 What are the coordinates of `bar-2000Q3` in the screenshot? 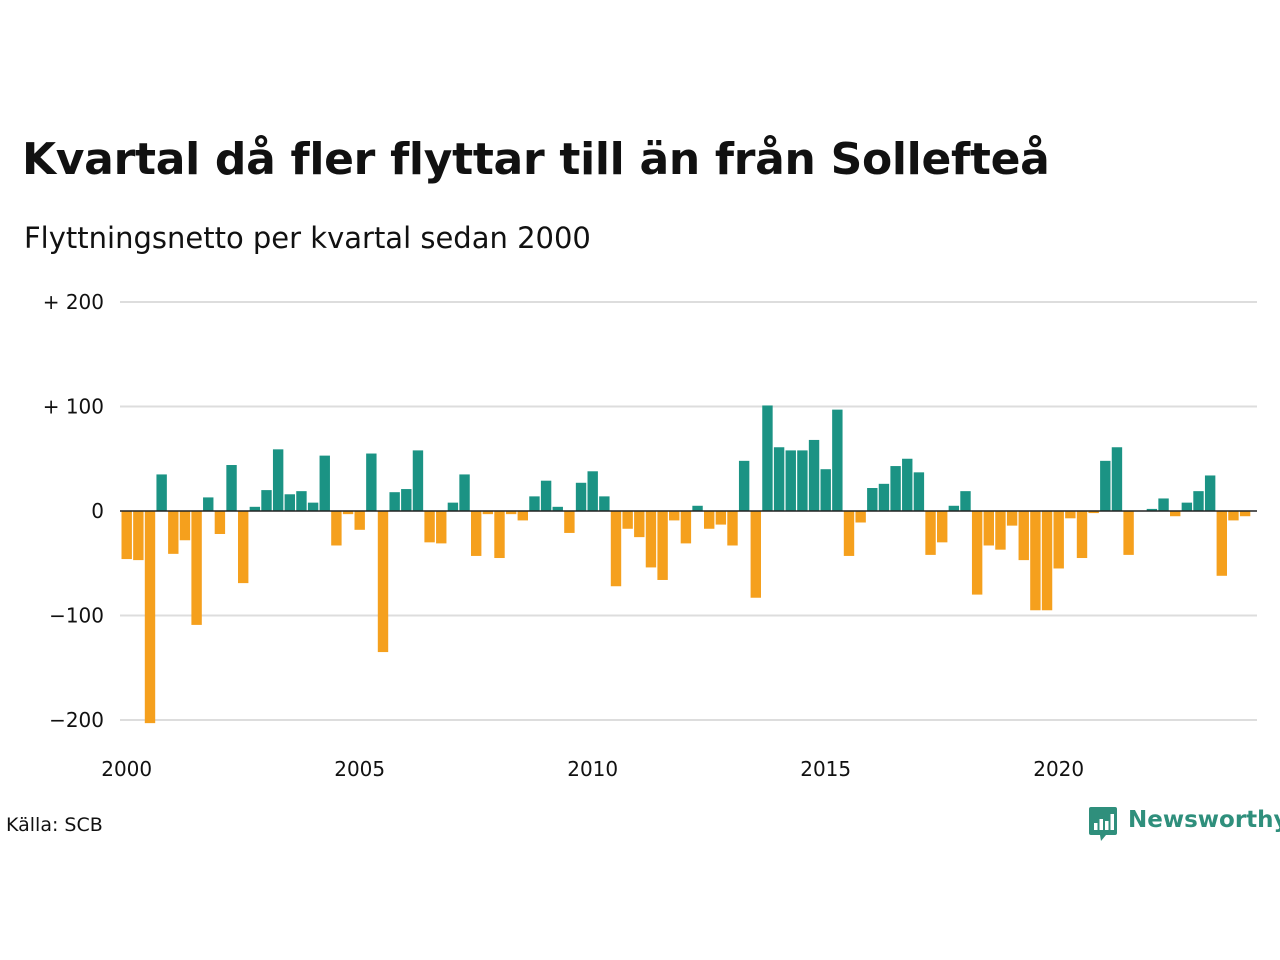 It's located at (150, 617).